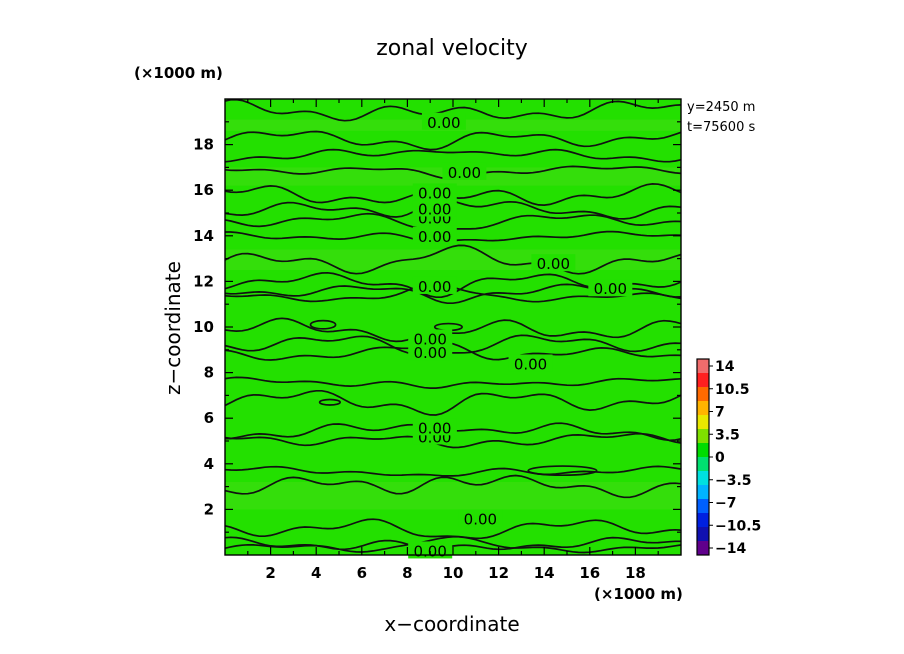 The image size is (904, 654). Describe the element at coordinates (178, 73) in the screenshot. I see `y-axis-unit: (×1000 m)` at that location.